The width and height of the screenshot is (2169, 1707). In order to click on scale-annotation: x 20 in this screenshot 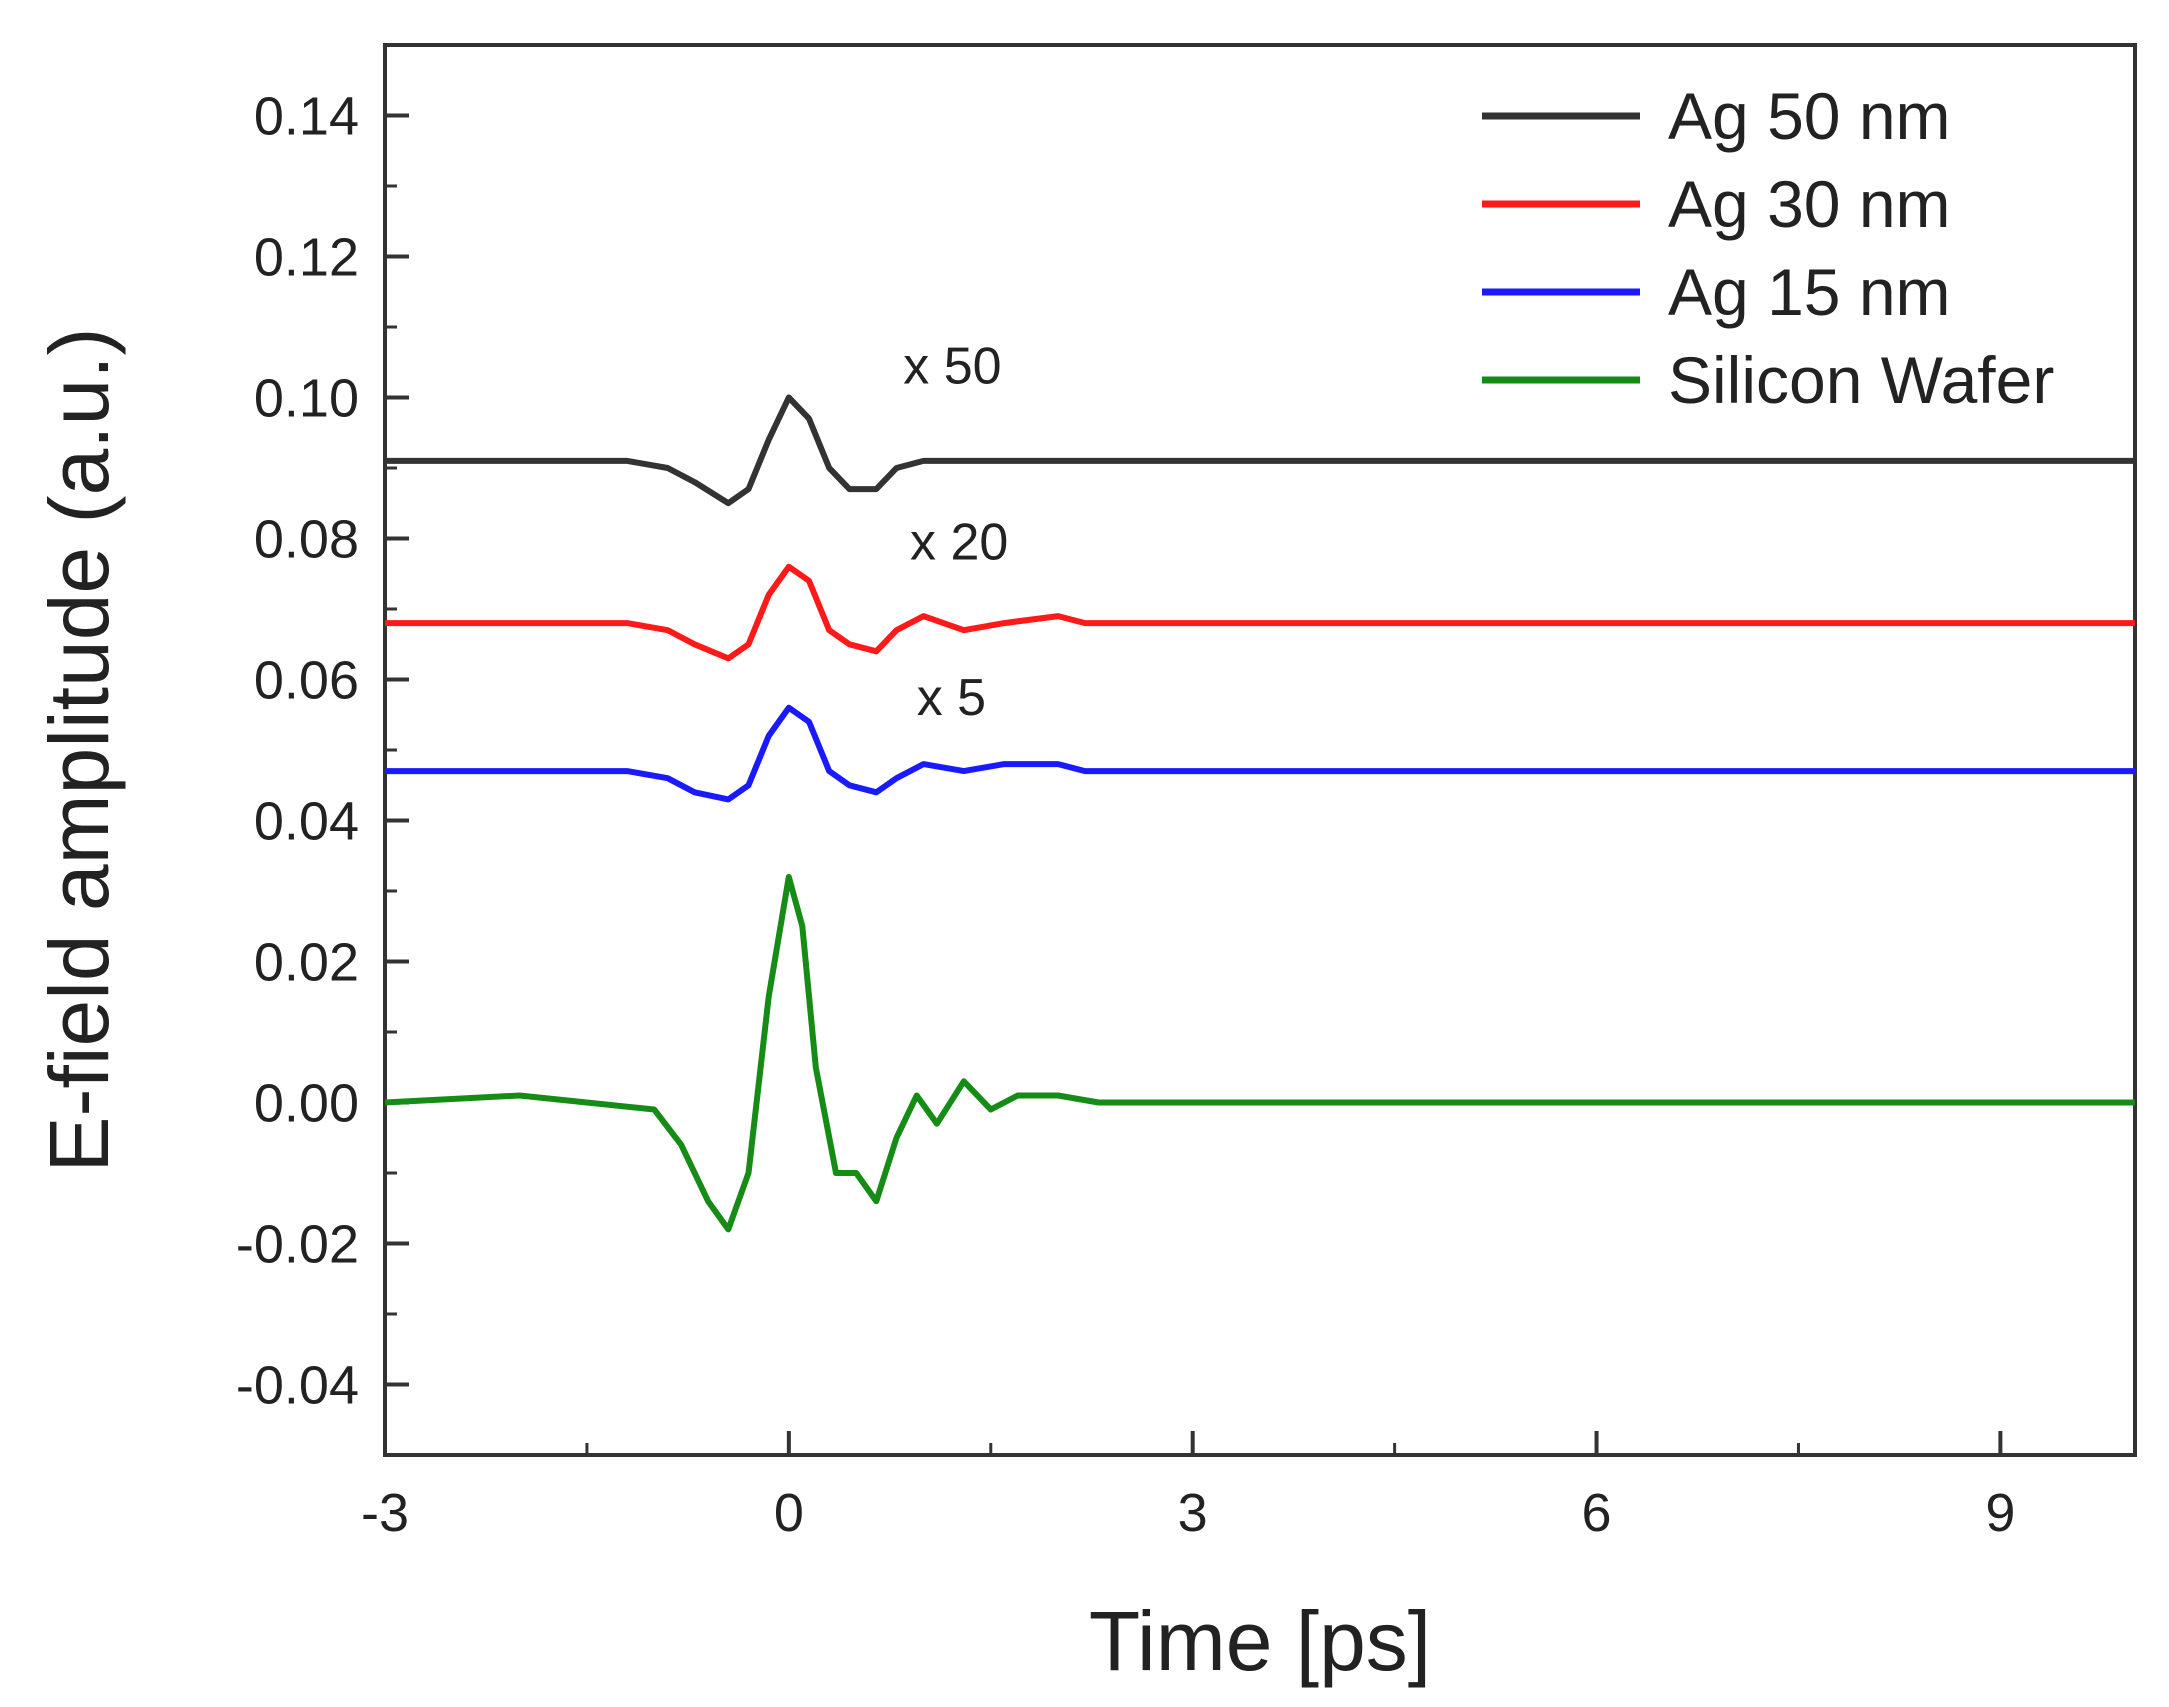, I will do `click(959, 543)`.